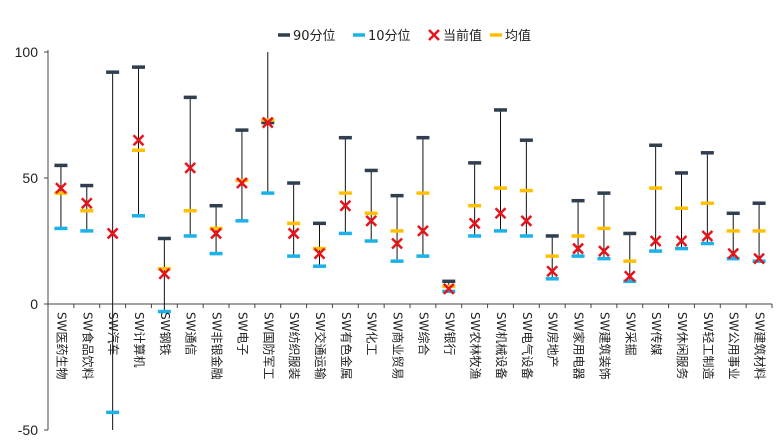 The height and width of the screenshot is (447, 783). I want to click on legend-item-current: 当前值, so click(455, 36).